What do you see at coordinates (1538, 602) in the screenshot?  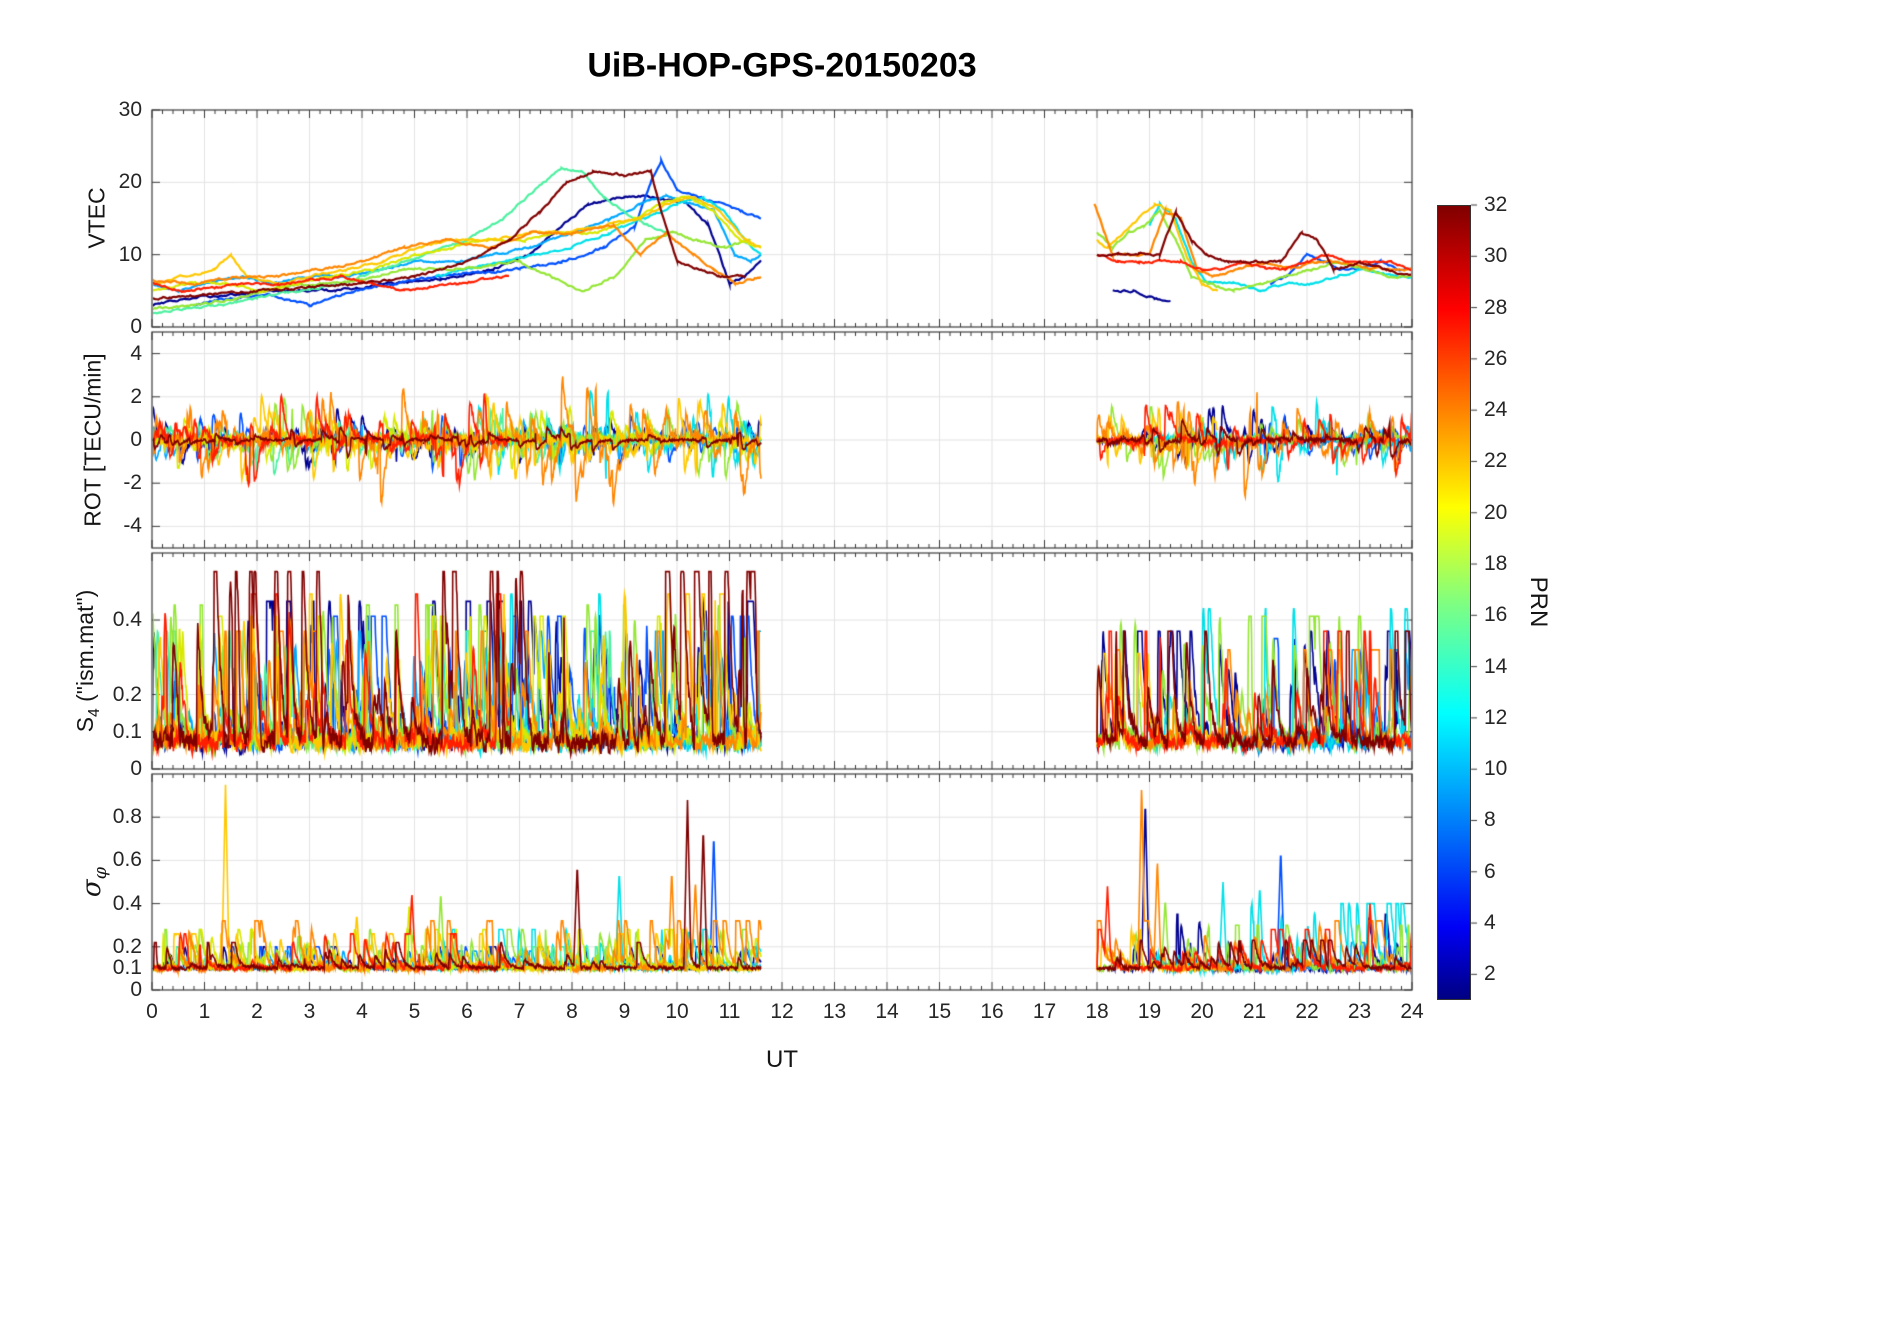 I see `colorbar-label: PRN` at bounding box center [1538, 602].